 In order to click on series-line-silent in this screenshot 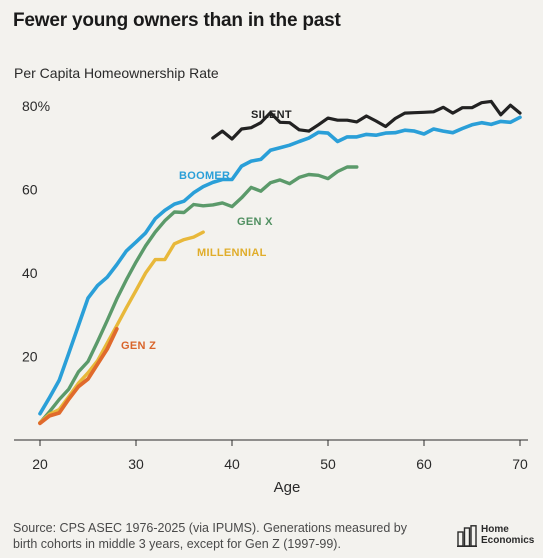, I will do `click(366, 120)`.